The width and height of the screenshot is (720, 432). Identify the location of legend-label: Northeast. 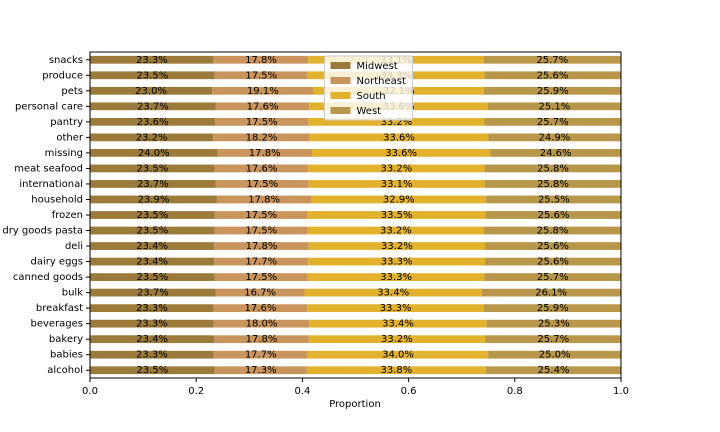
(381, 81).